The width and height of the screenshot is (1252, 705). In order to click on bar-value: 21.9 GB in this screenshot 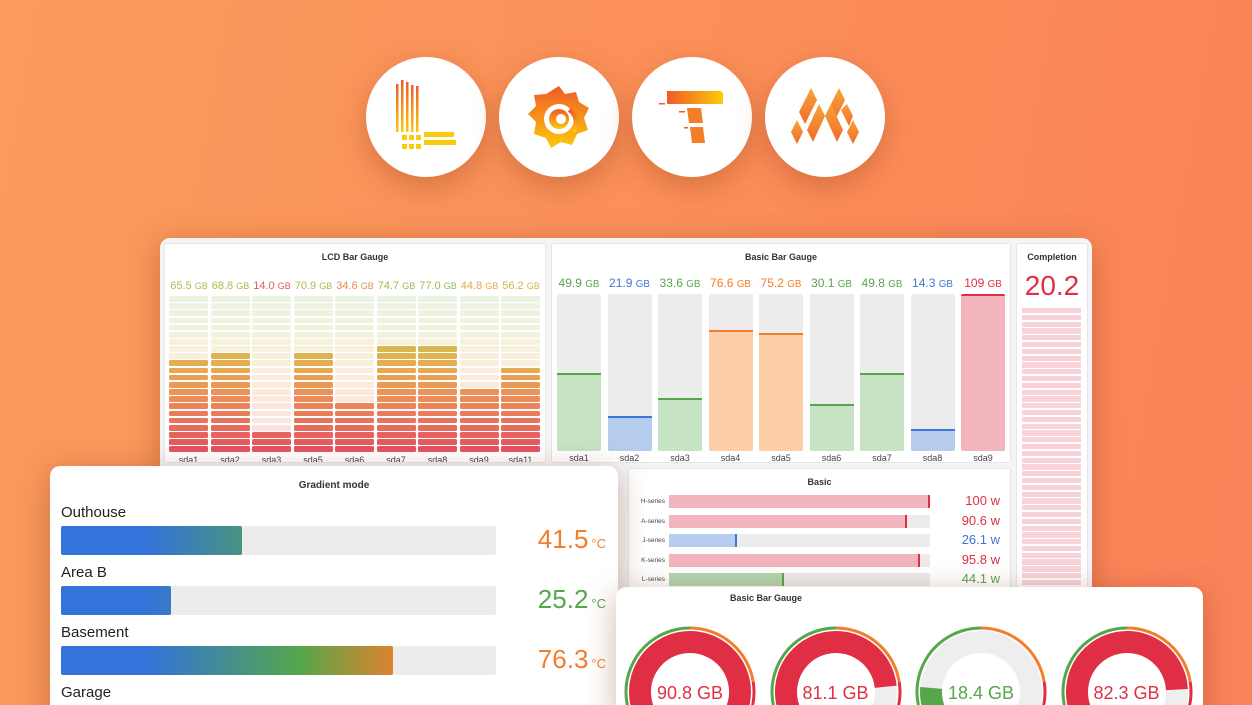, I will do `click(629, 283)`.